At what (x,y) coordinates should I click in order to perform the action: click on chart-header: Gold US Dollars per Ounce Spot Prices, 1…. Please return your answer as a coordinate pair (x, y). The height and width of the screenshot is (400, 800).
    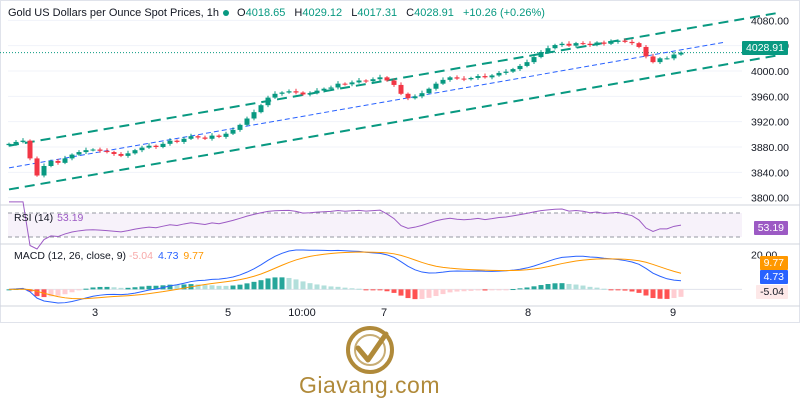
    Looking at the image, I should click on (276, 13).